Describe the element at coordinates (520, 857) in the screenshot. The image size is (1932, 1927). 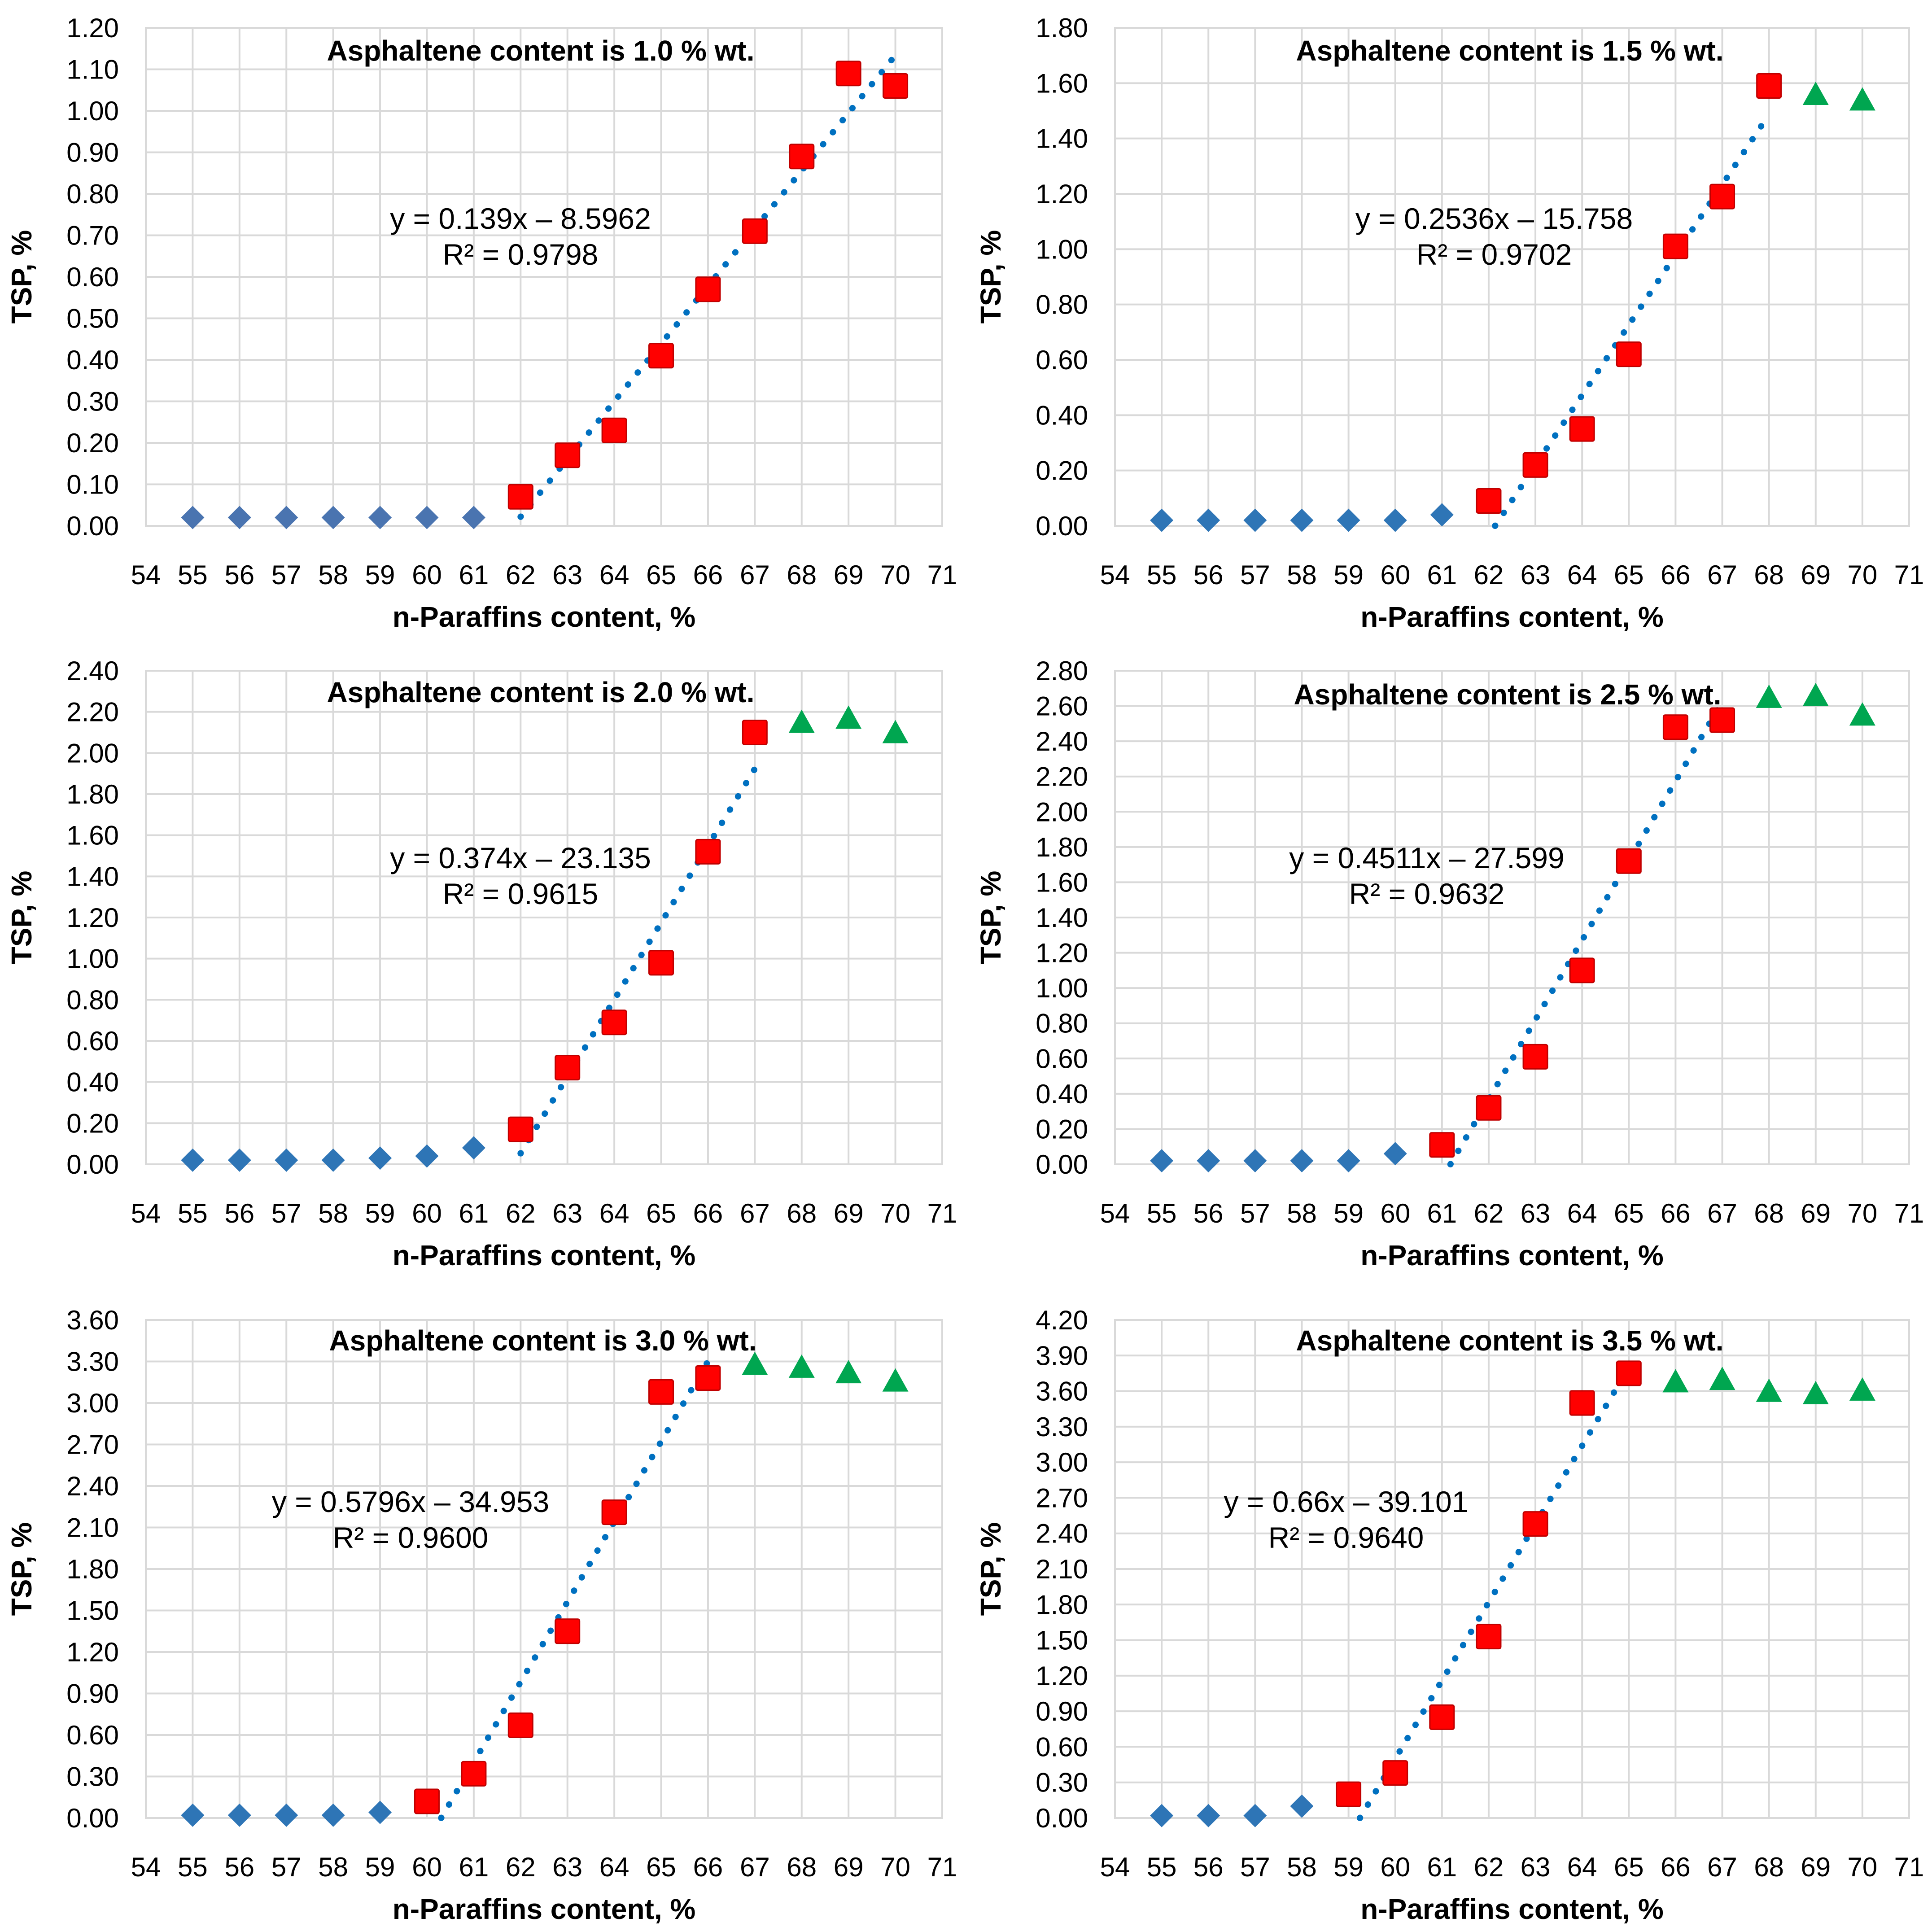
I see `trendline-equation: y = 0.374x – 23.135` at that location.